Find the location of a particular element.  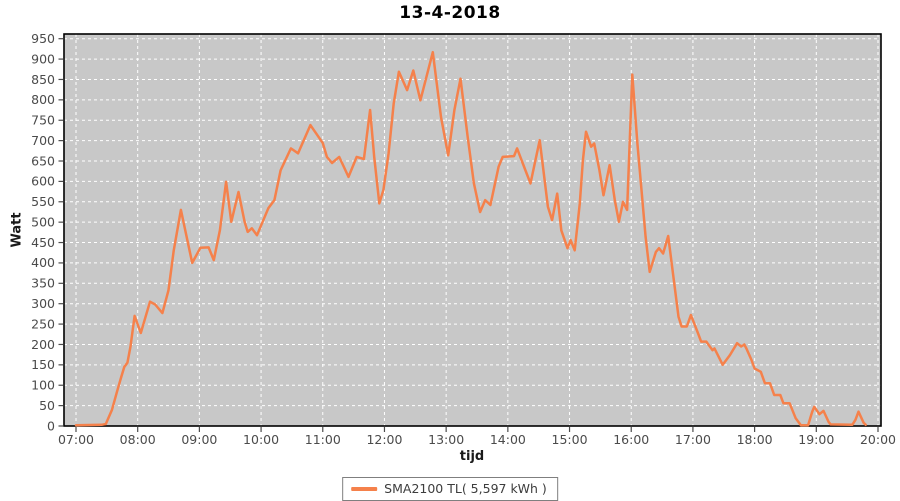

chart-title: 13-4-2018 is located at coordinates (450, 13).